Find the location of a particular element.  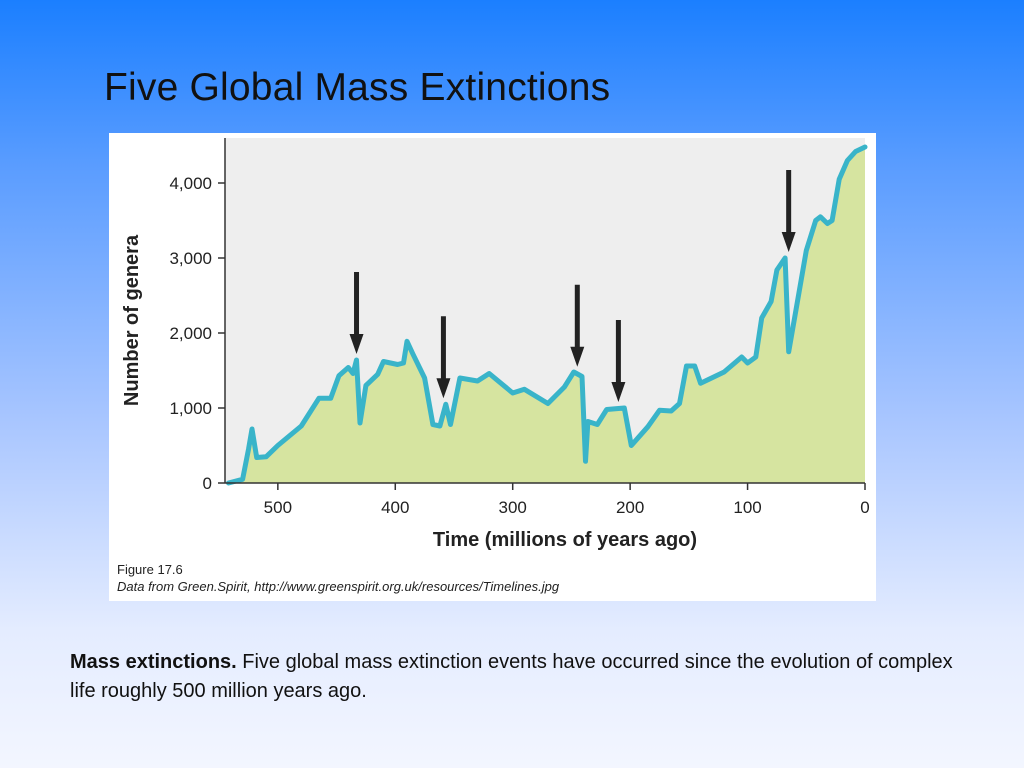

y-tick-label: 0 is located at coordinates (207, 483).